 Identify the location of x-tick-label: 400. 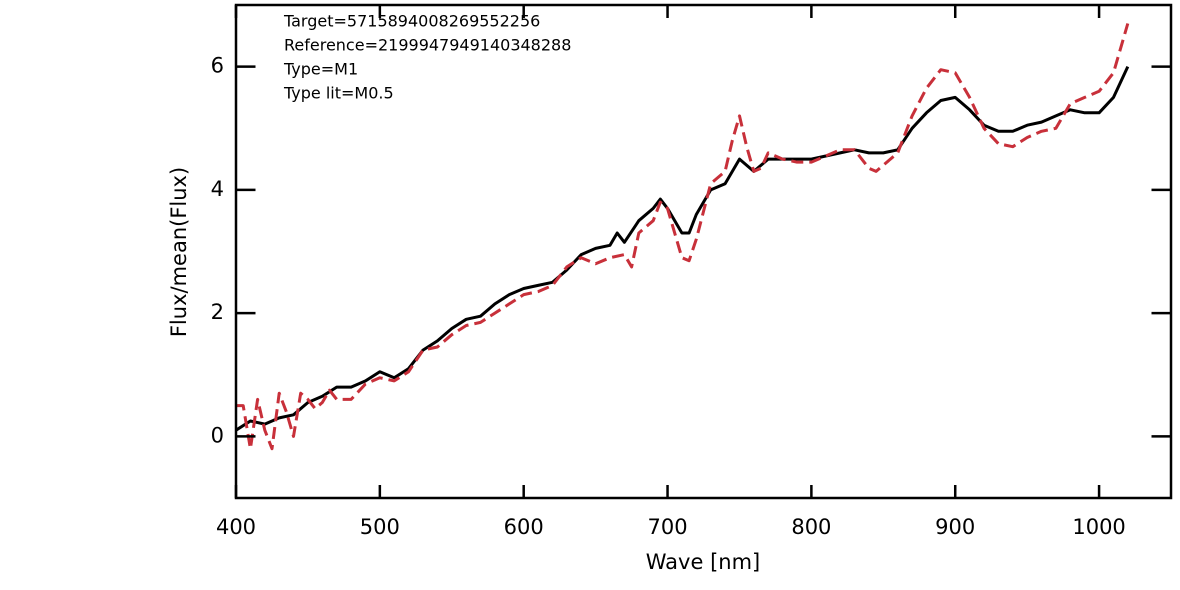
(236, 527).